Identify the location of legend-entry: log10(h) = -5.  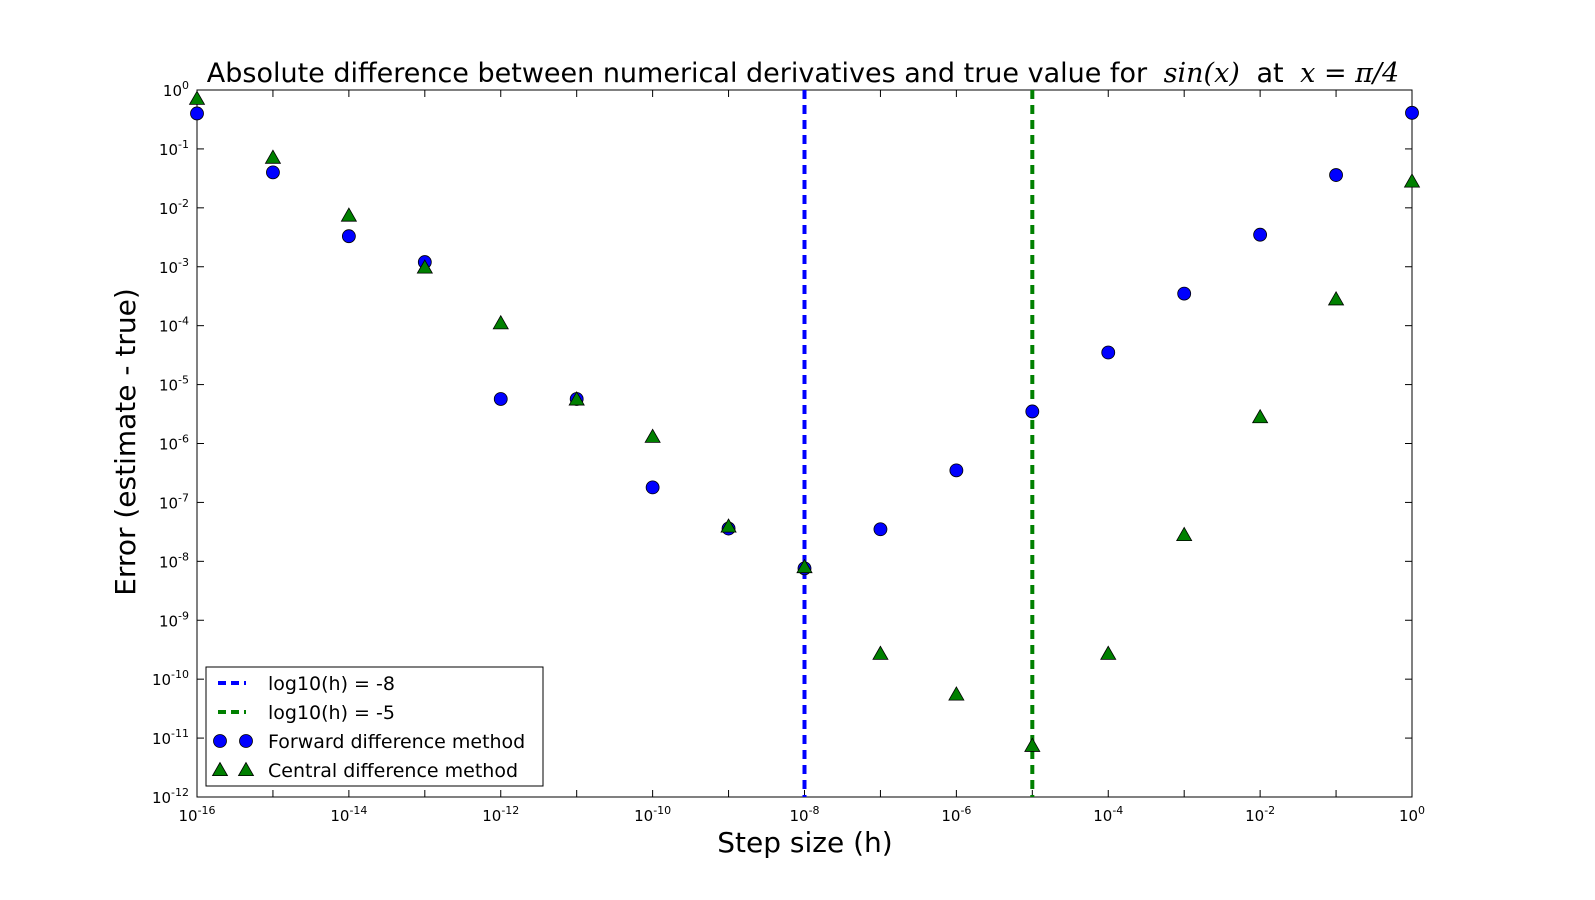
(306, 713).